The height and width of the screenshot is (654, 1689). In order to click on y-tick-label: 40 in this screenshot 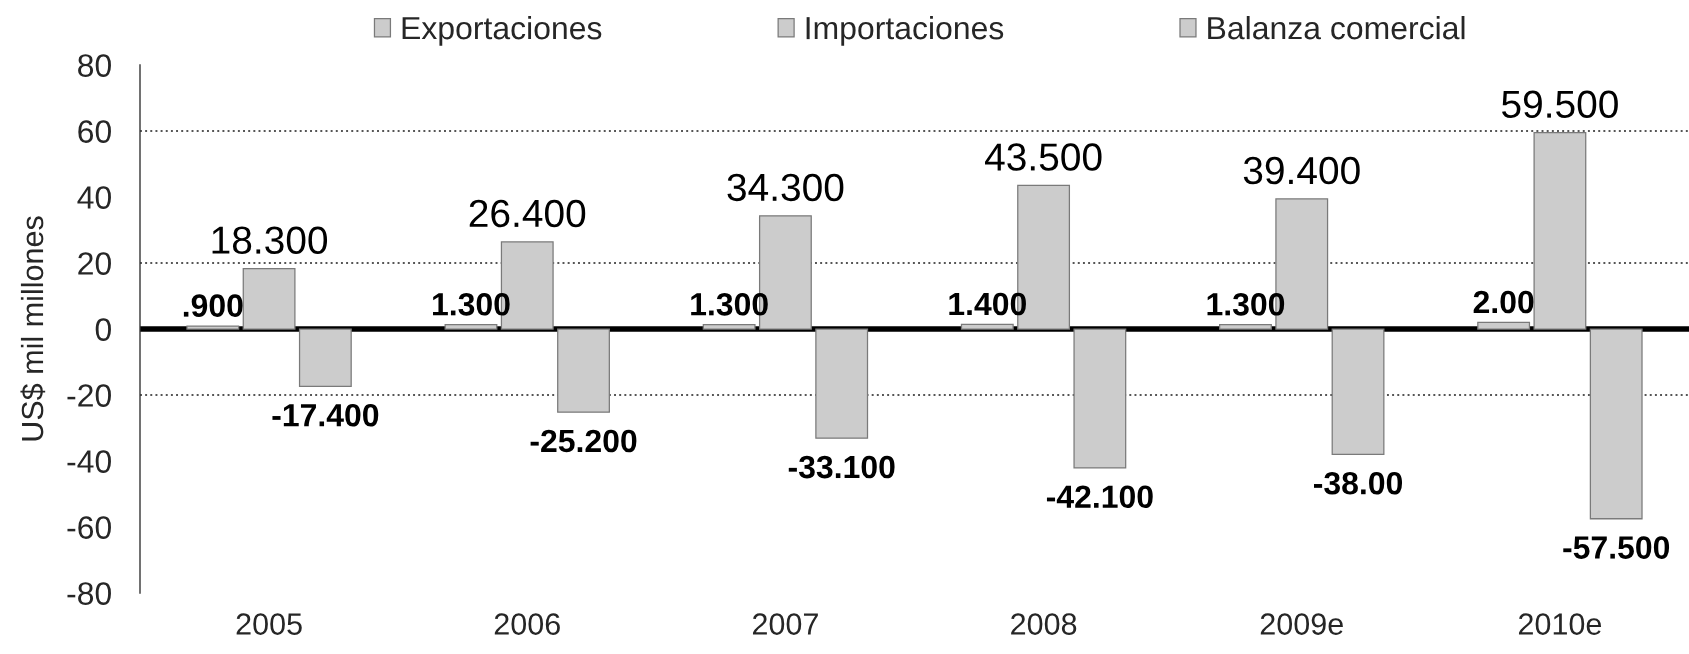, I will do `click(94, 197)`.